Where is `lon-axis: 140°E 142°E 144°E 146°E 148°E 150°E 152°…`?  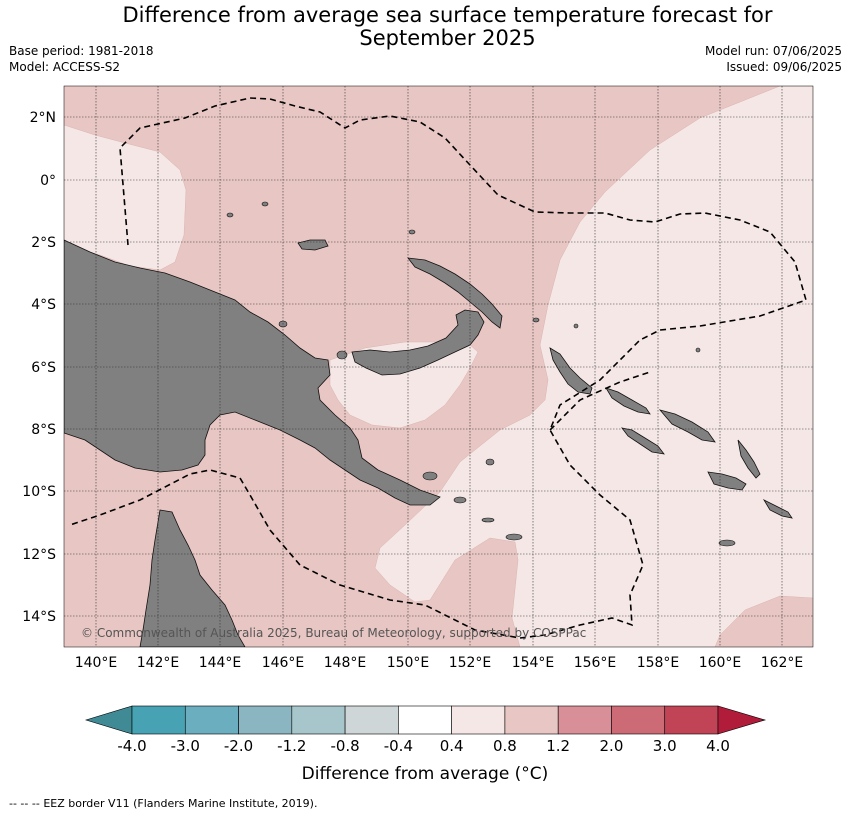
lon-axis: 140°E 142°E 144°E 146°E 148°E 150°E 152°… is located at coordinates (439, 663).